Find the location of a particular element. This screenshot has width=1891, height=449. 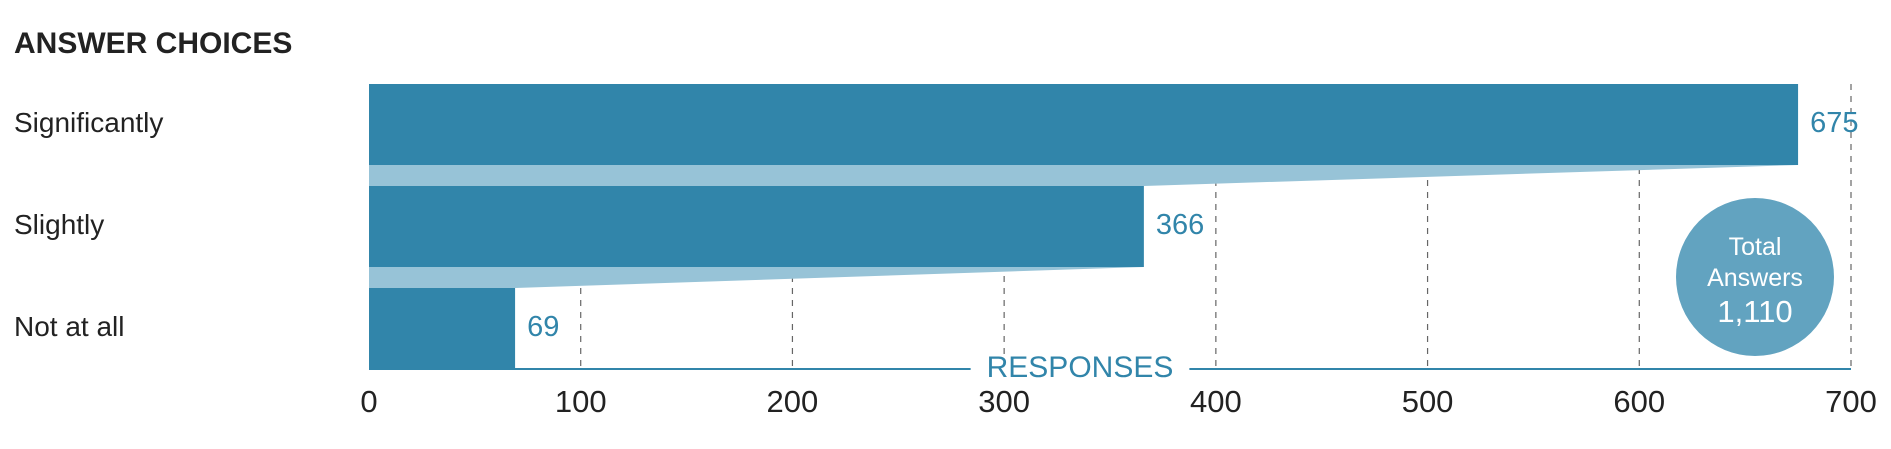

category-label: Significantly is located at coordinates (88, 122).